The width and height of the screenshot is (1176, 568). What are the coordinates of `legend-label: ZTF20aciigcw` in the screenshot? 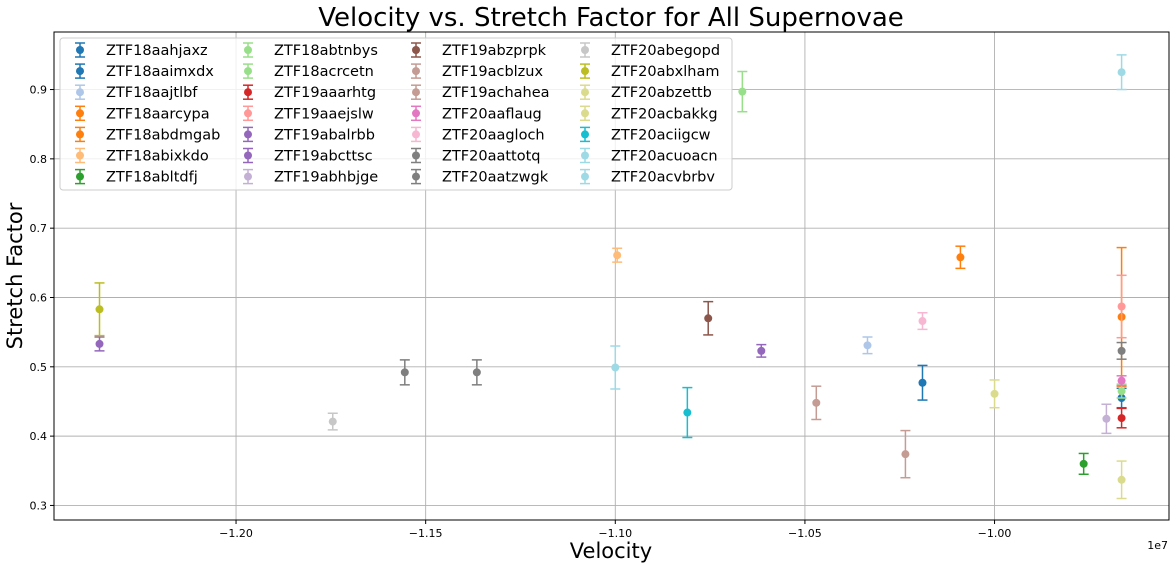 It's located at (661, 135).